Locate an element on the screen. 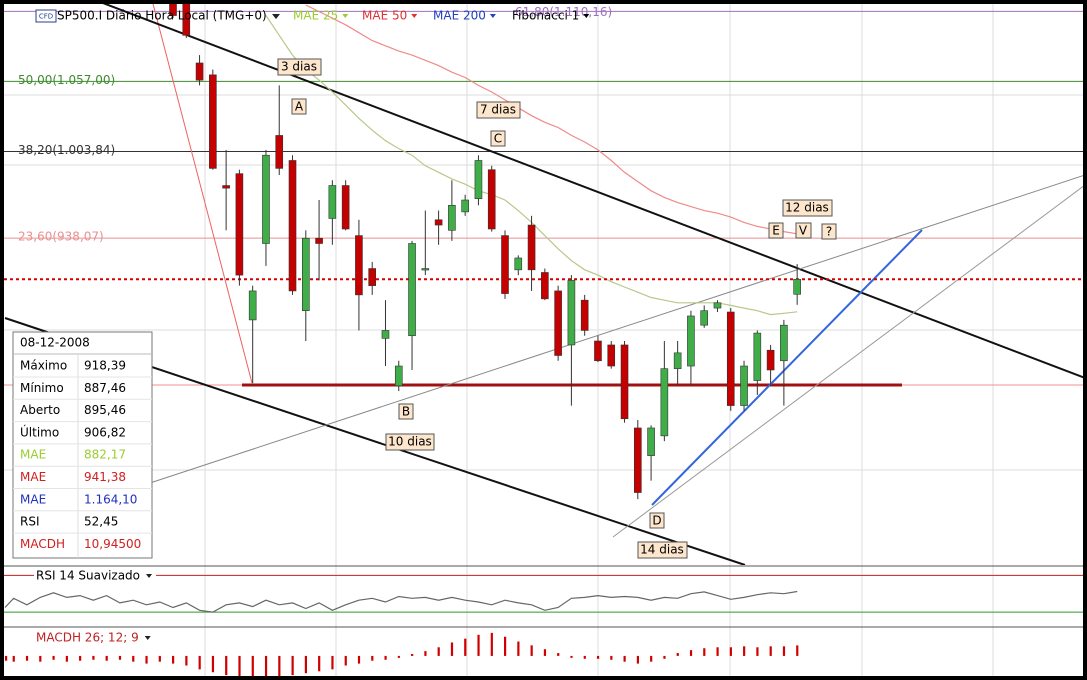 The image size is (1087, 680). annotation: 3 dias is located at coordinates (299, 67).